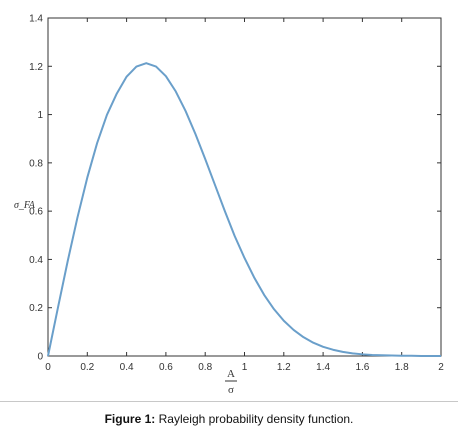  What do you see at coordinates (36, 67) in the screenshot?
I see `y-tick-label: 1.2` at bounding box center [36, 67].